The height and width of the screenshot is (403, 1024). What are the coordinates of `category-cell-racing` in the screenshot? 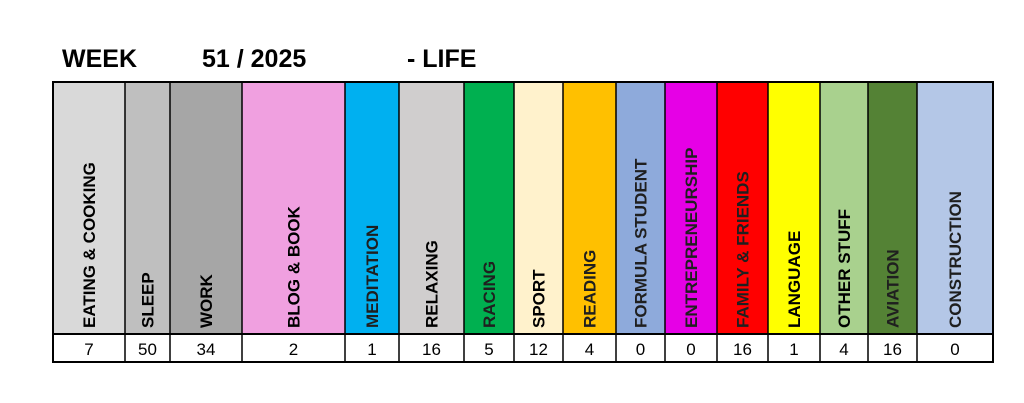 It's located at (489, 208).